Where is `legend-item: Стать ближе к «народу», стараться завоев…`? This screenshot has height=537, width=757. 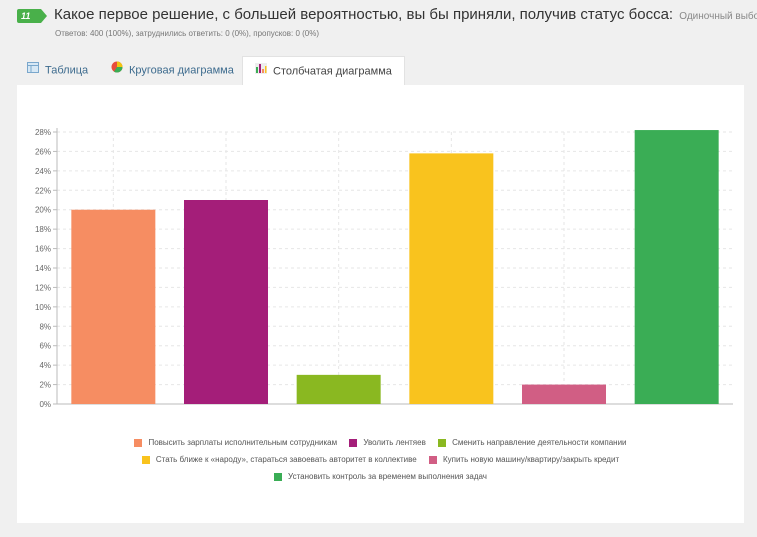 legend-item: Стать ближе к «народу», стараться завоев… is located at coordinates (279, 459).